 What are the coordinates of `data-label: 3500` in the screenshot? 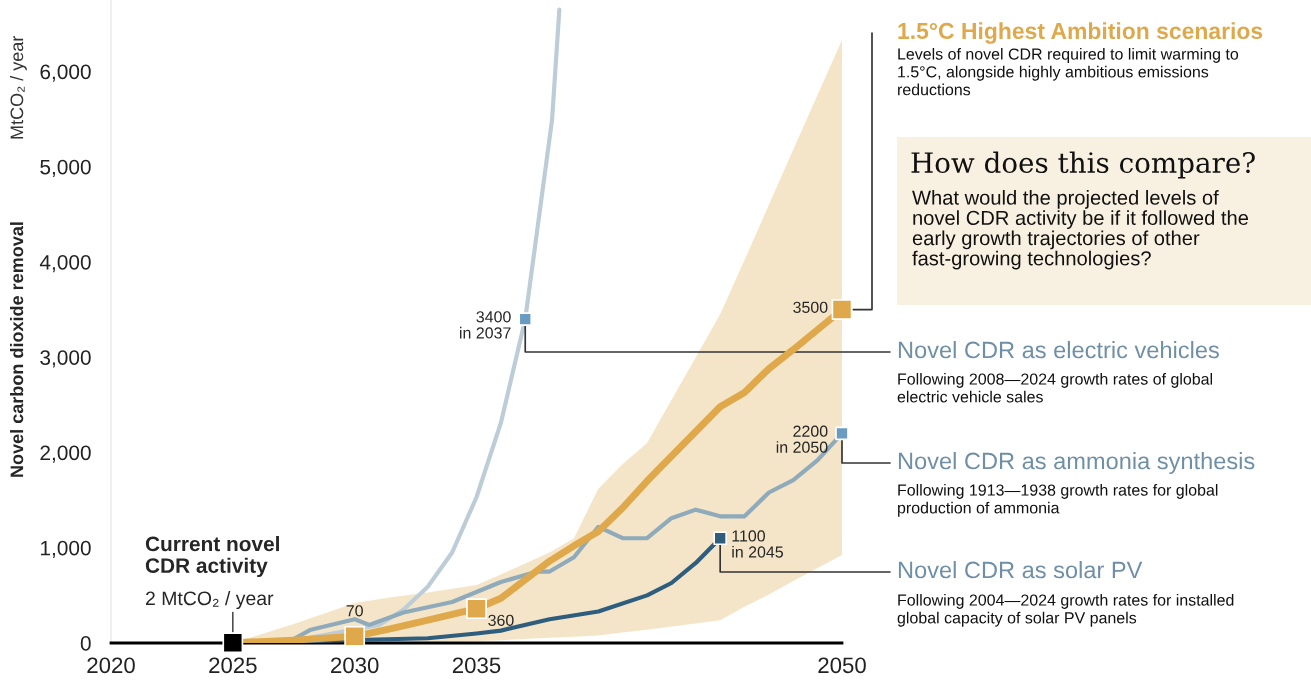 It's located at (810, 307).